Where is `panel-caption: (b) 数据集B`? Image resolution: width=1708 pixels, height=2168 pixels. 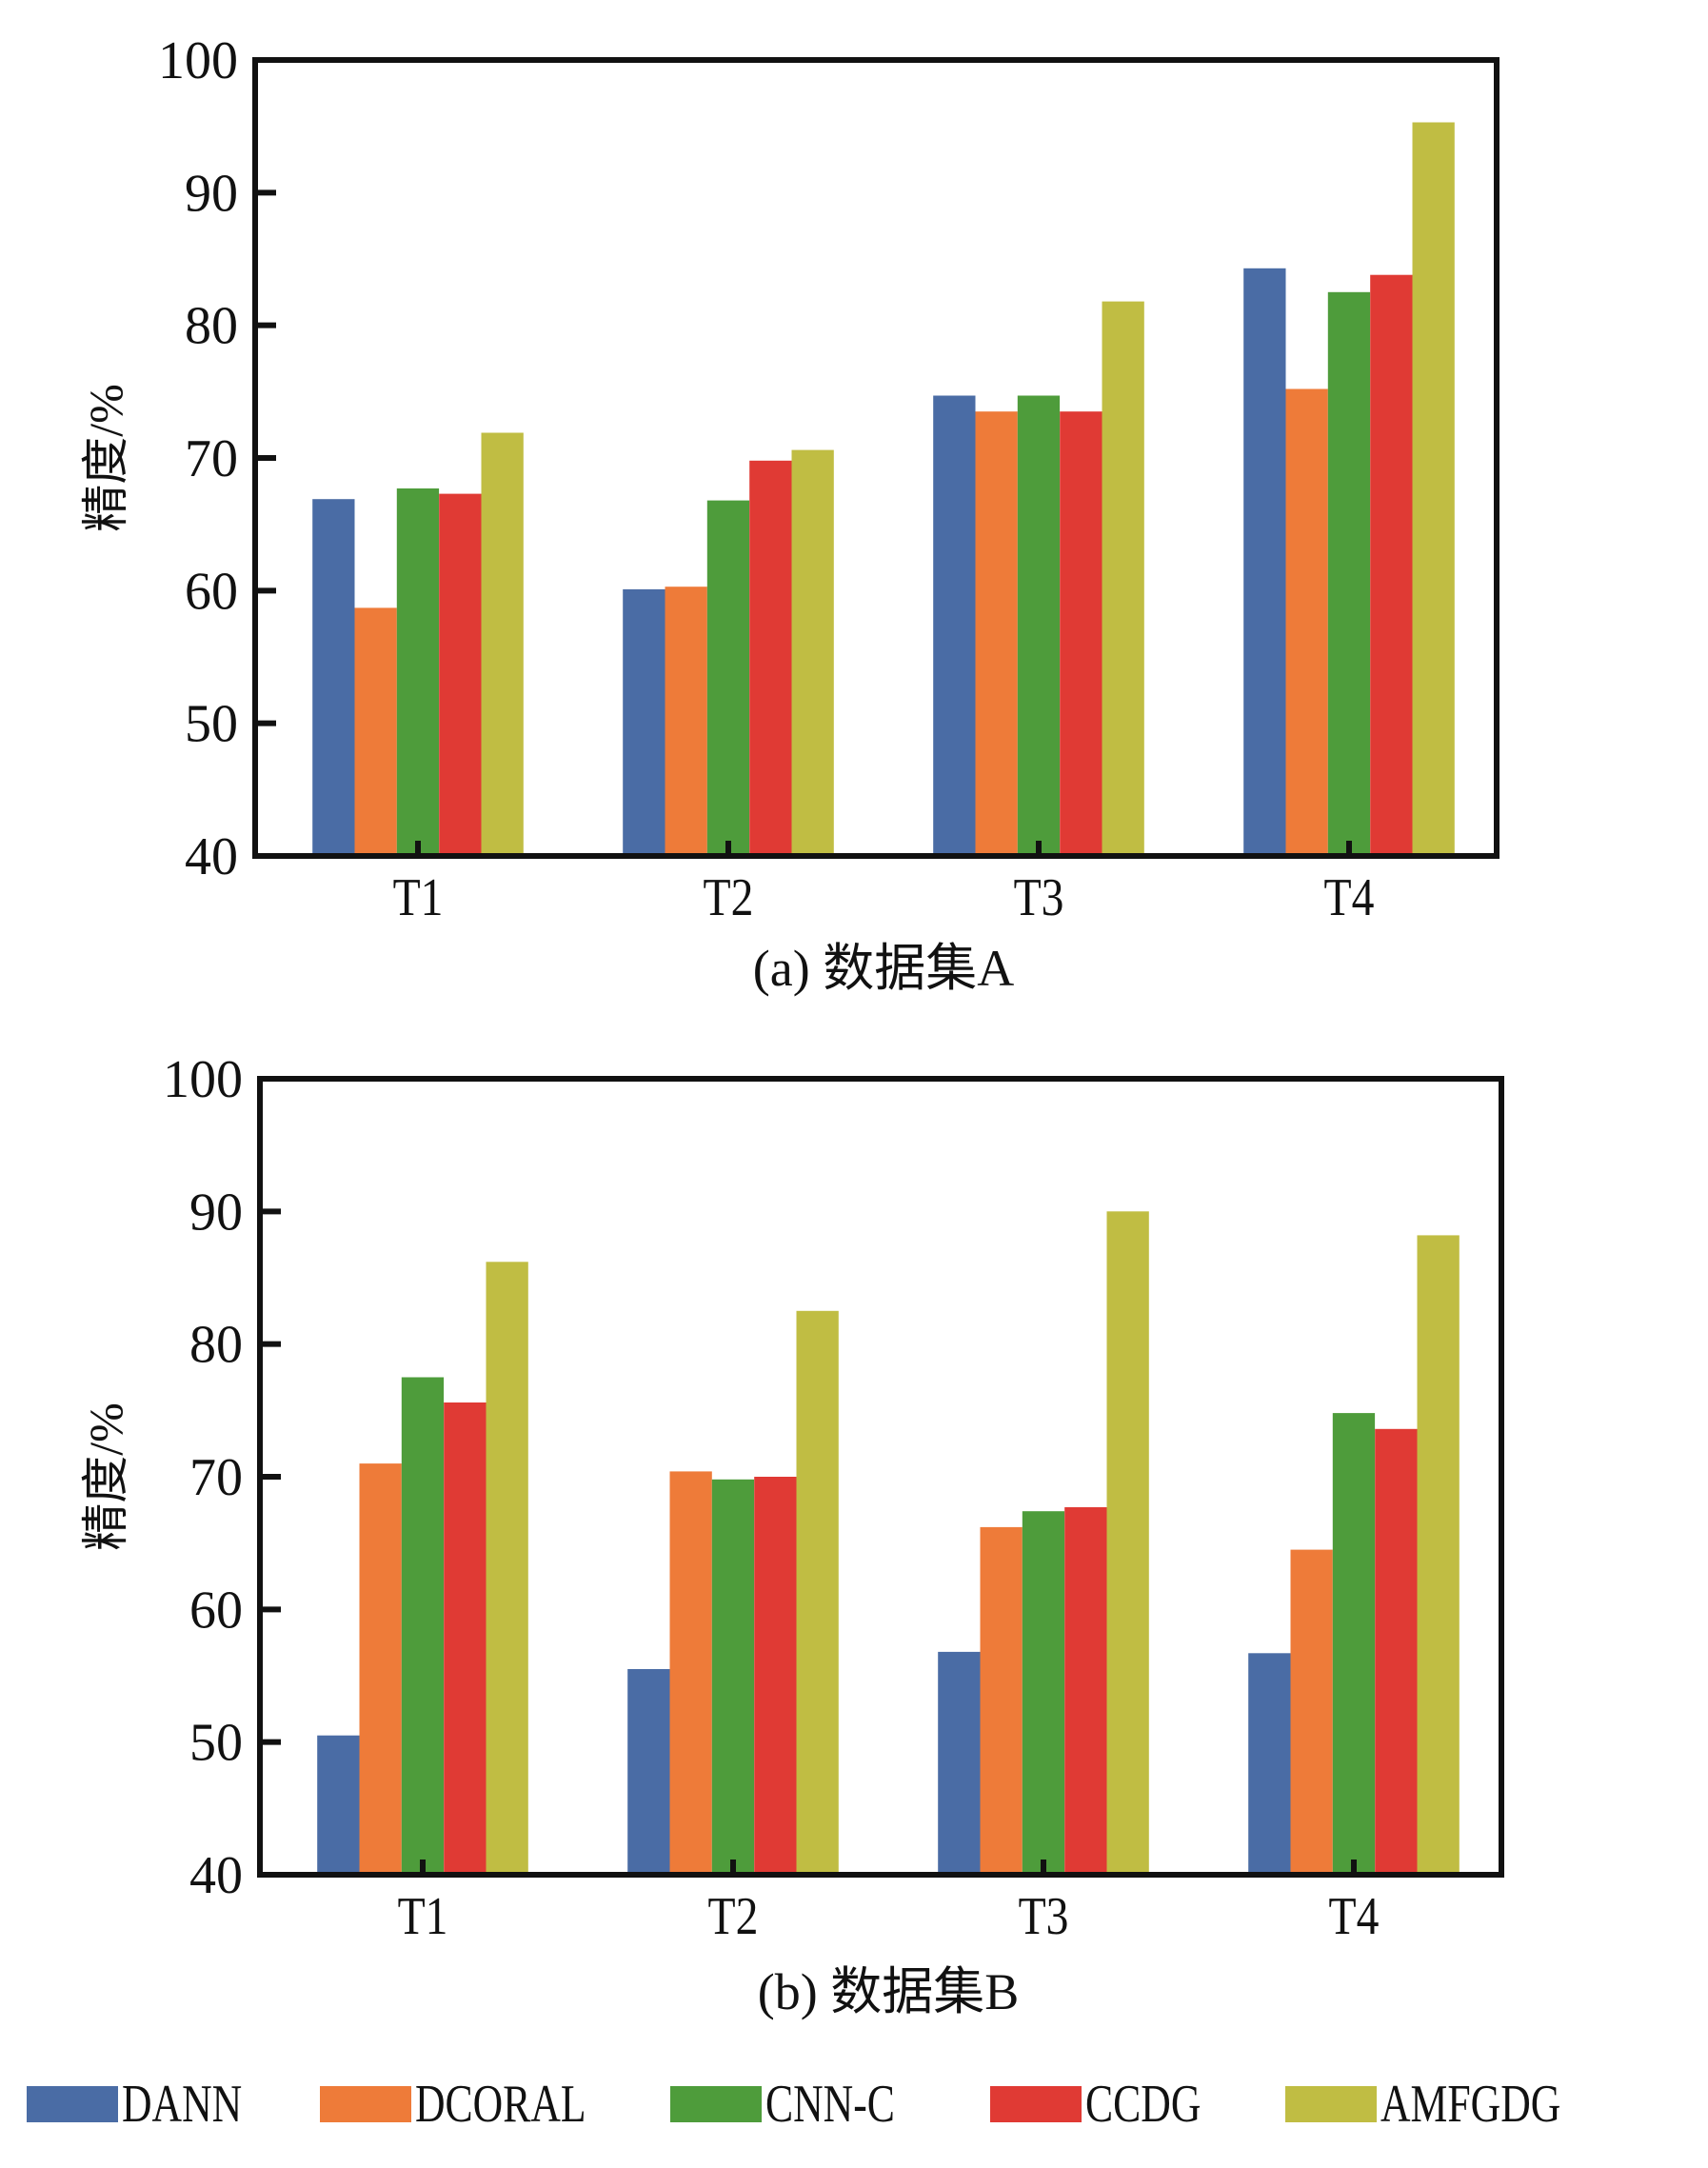 panel-caption: (b) 数据集B is located at coordinates (888, 1991).